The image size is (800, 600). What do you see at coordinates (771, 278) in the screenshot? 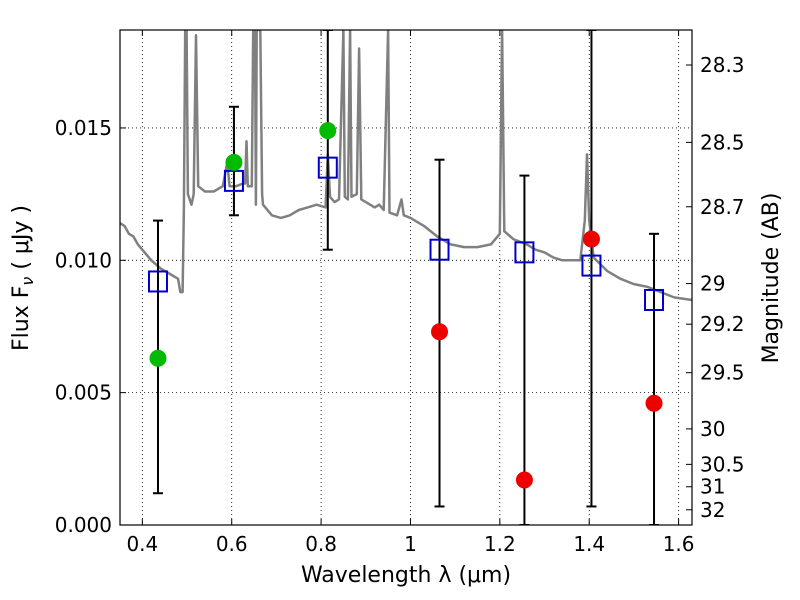
I see `y2-axis-label: Magnitude (AB)` at bounding box center [771, 278].